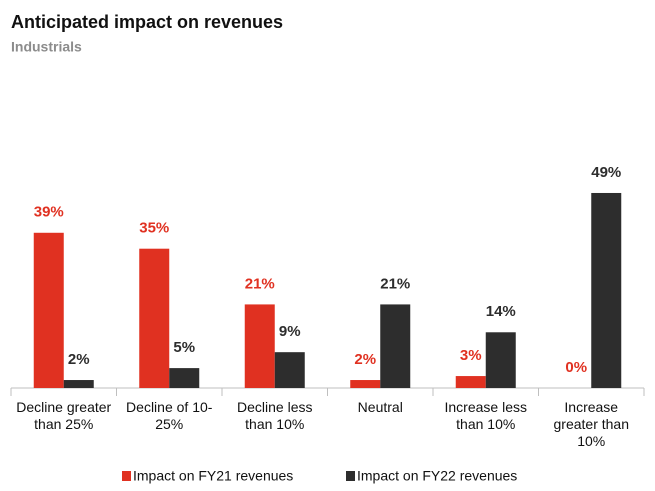 The height and width of the screenshot is (491, 655). I want to click on data-label: 0%, so click(576, 367).